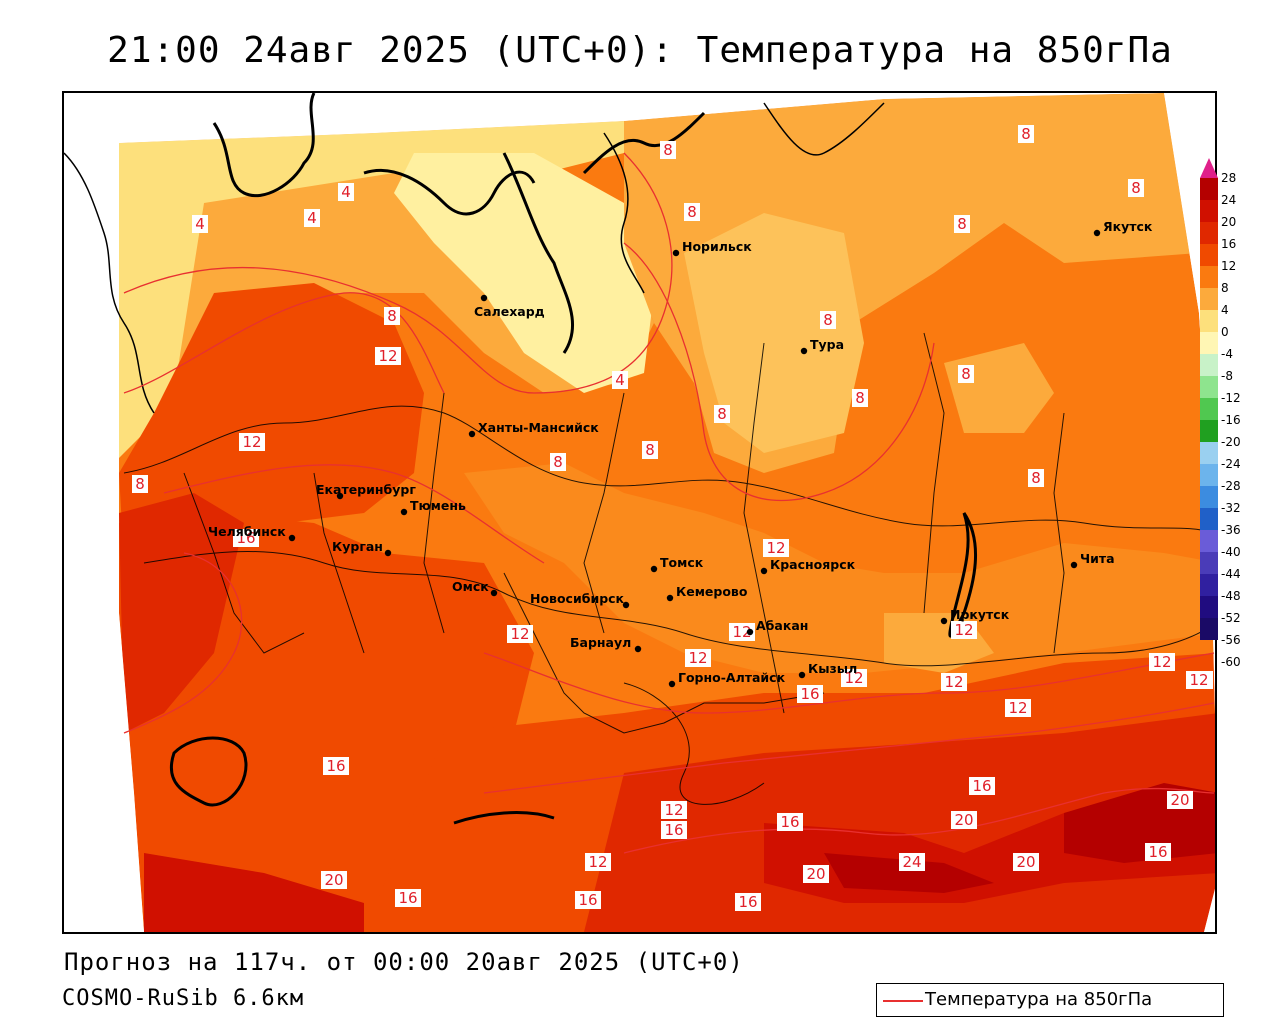 The width and height of the screenshot is (1280, 1024). Describe the element at coordinates (470, 586) in the screenshot. I see `city-label: Омск` at that location.